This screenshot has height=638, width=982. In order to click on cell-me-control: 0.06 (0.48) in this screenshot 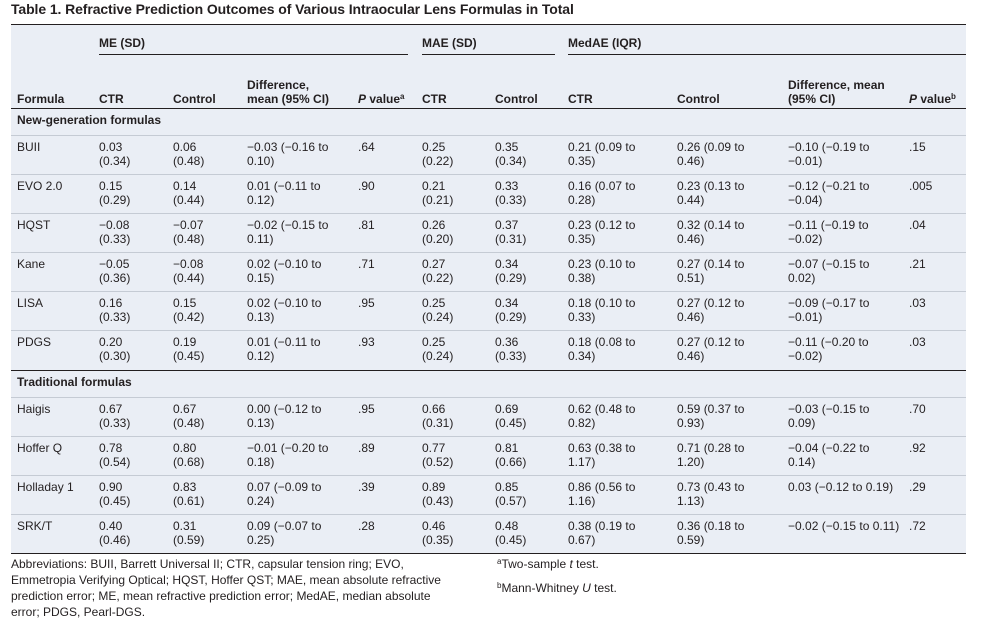, I will do `click(189, 154)`.